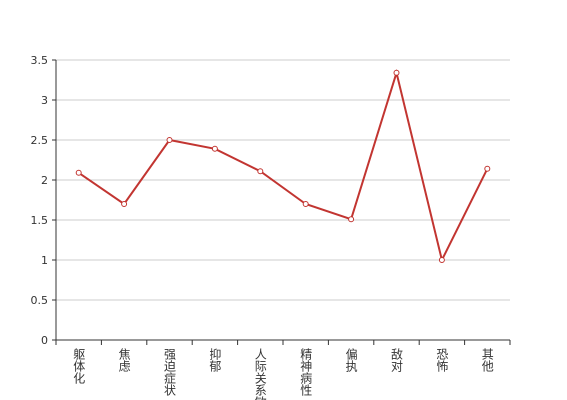 Image resolution: width=567 pixels, height=400 pixels. Describe the element at coordinates (487, 360) in the screenshot. I see `x-tick-label: 其他` at that location.